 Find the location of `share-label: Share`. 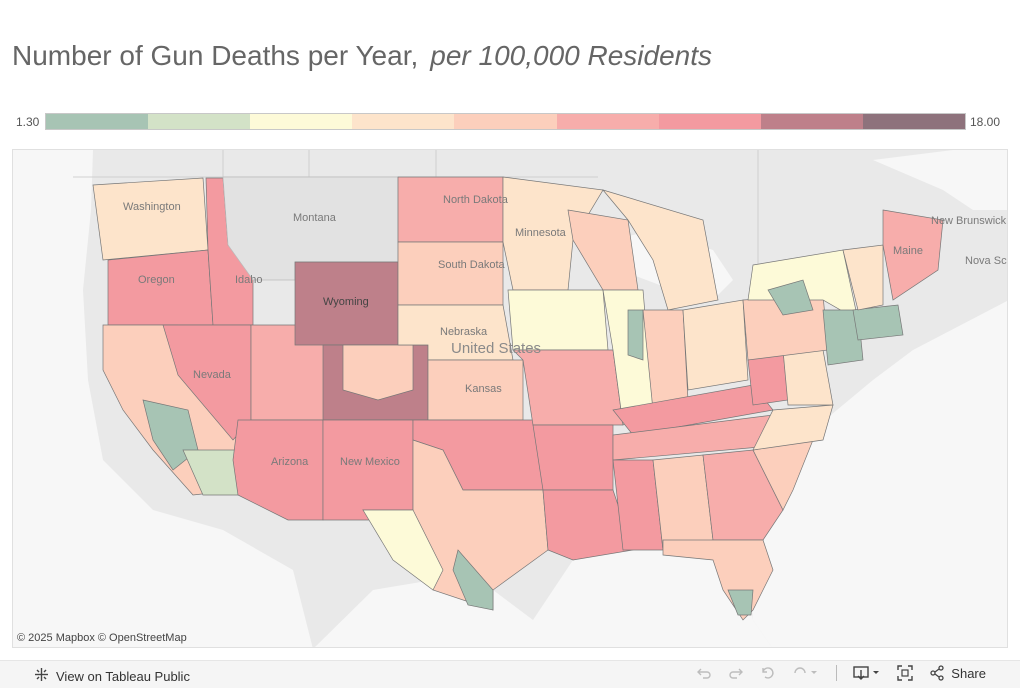

share-label: Share is located at coordinates (968, 673).